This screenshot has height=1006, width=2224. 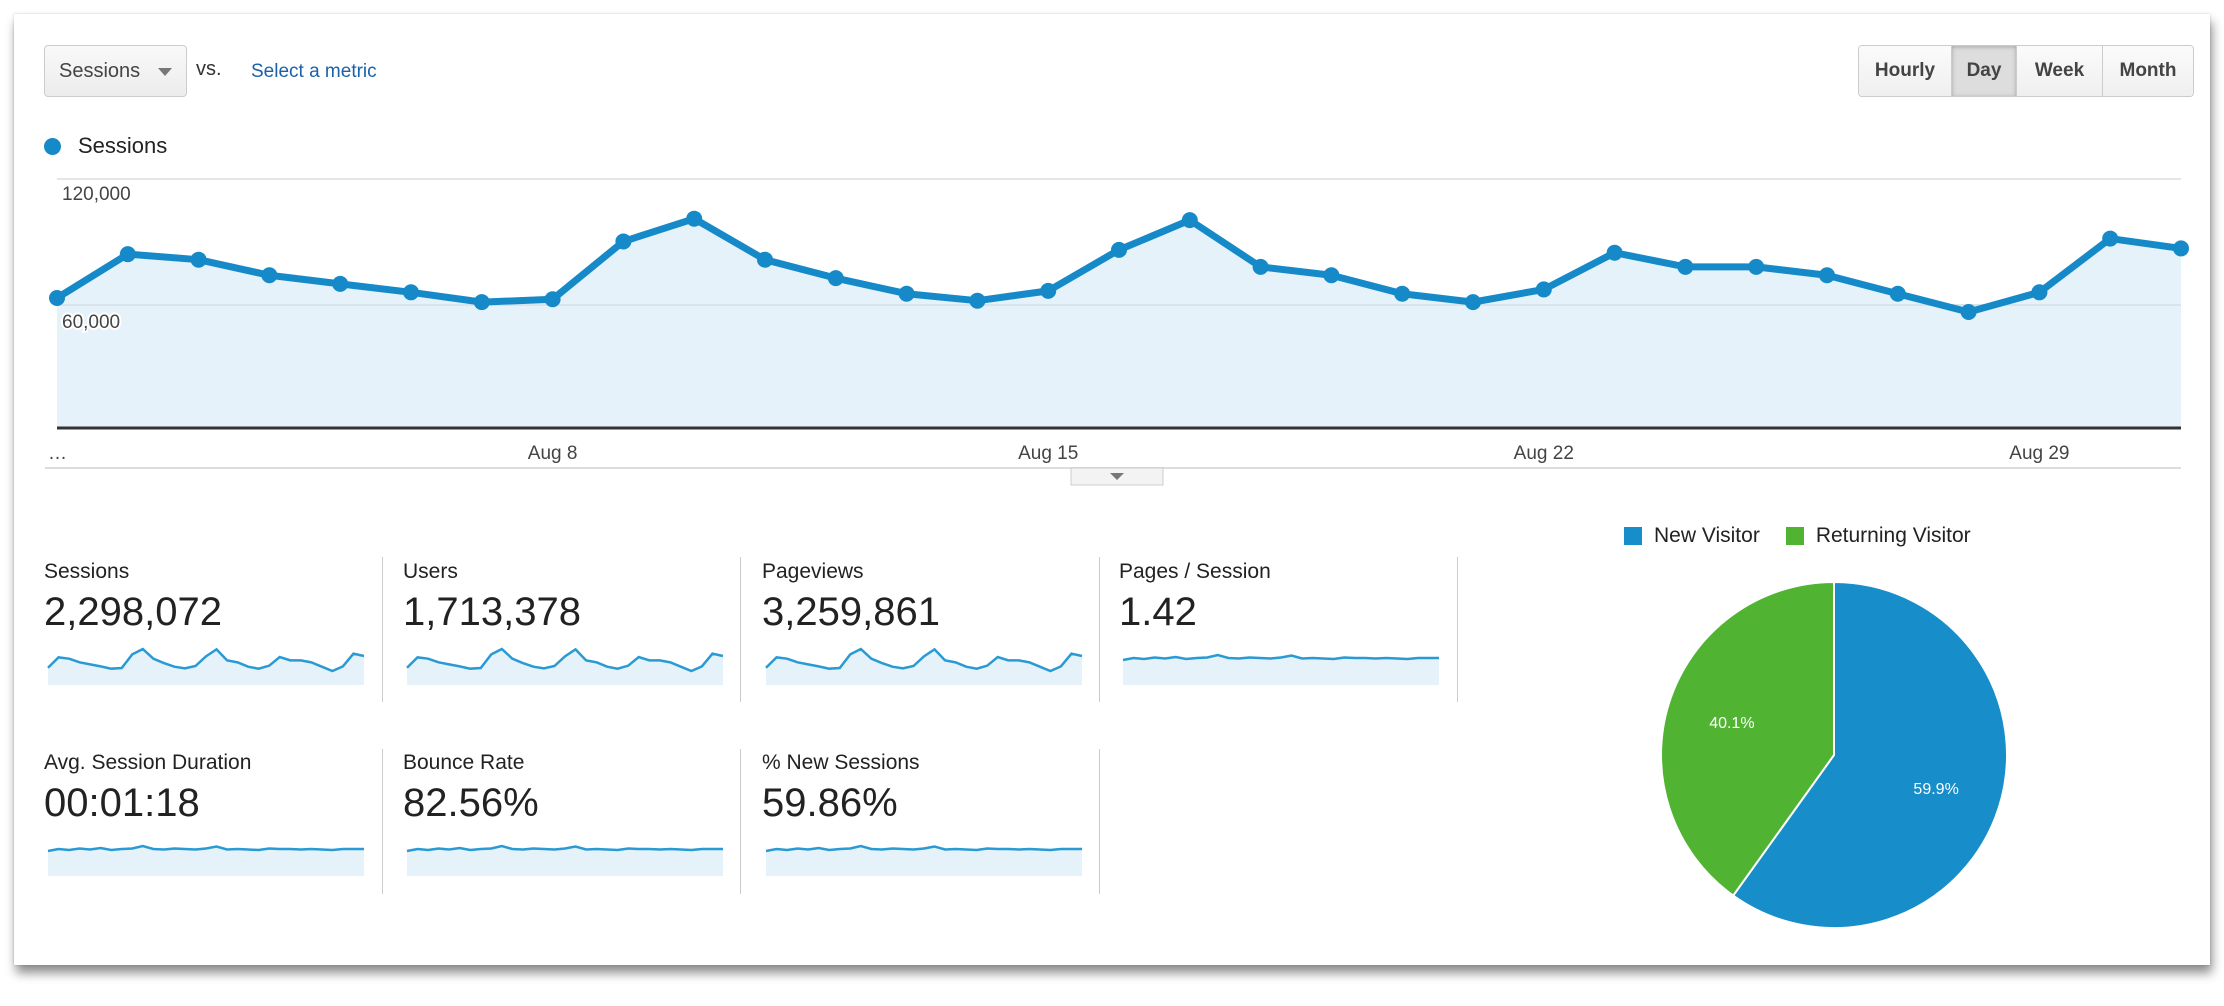 I want to click on scorecard-users: Users 1,713,378, so click(x=568, y=597).